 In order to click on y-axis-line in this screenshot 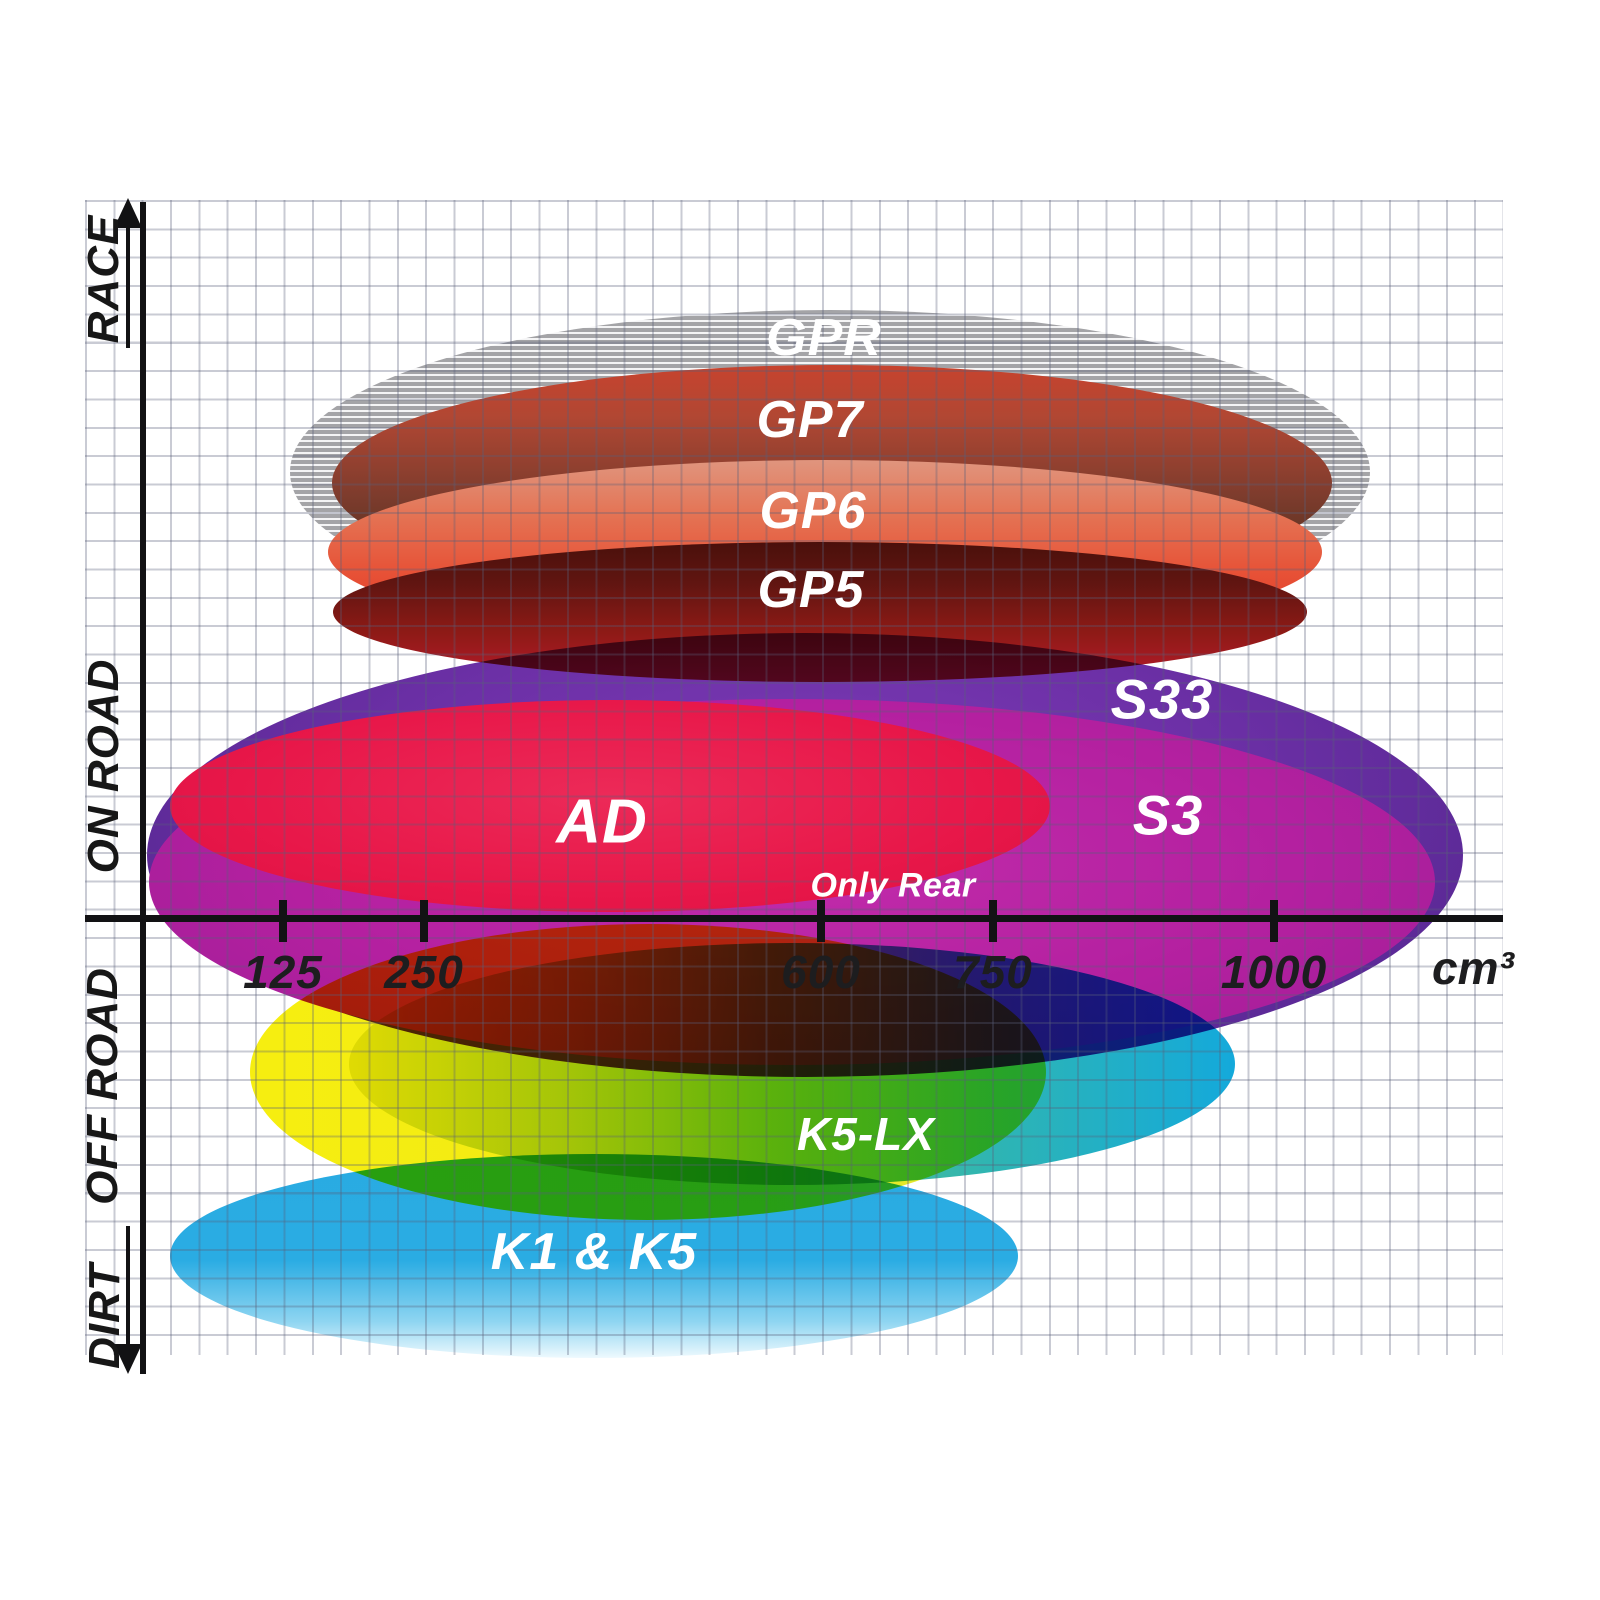, I will do `click(143, 788)`.